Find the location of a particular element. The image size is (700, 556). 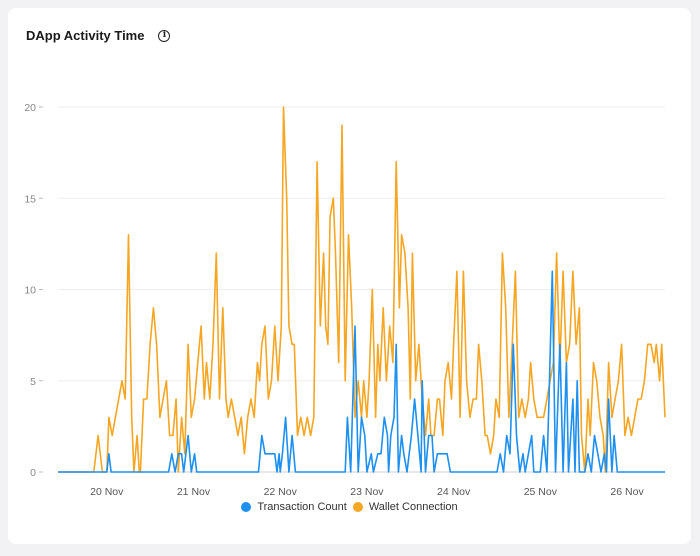

x-tick-label: 26 Nov is located at coordinates (627, 492).